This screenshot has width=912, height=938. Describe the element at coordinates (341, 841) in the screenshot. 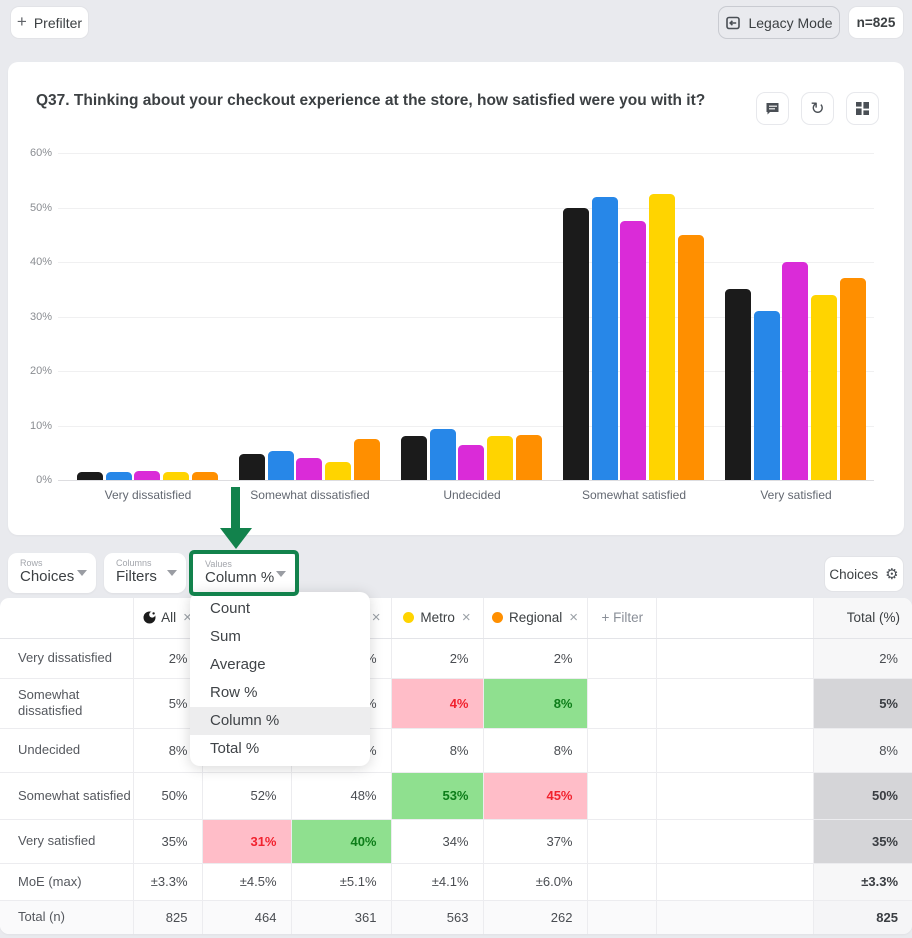

I see `table-cell: 40%` at that location.